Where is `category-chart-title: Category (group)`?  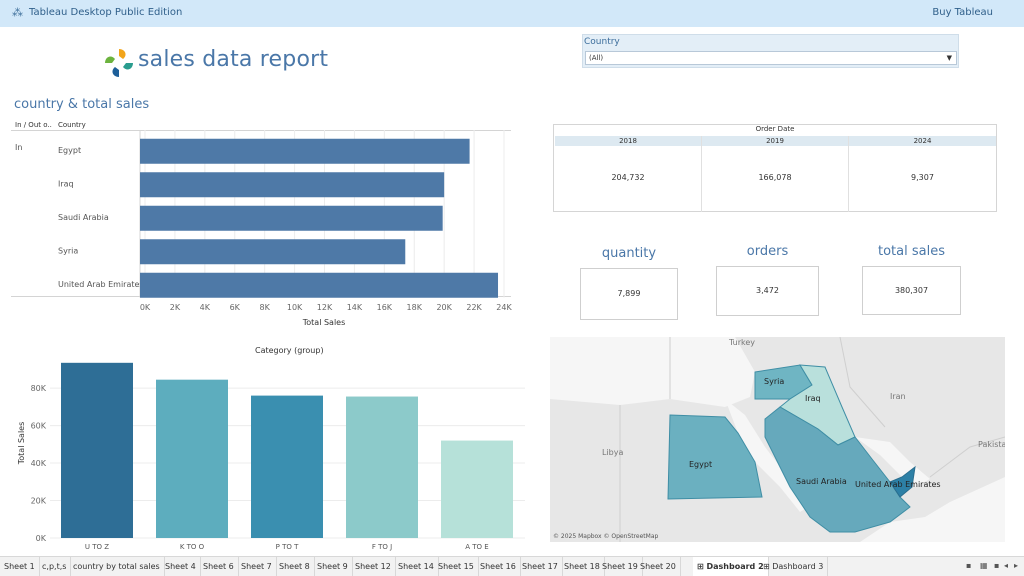 category-chart-title: Category (group) is located at coordinates (289, 350).